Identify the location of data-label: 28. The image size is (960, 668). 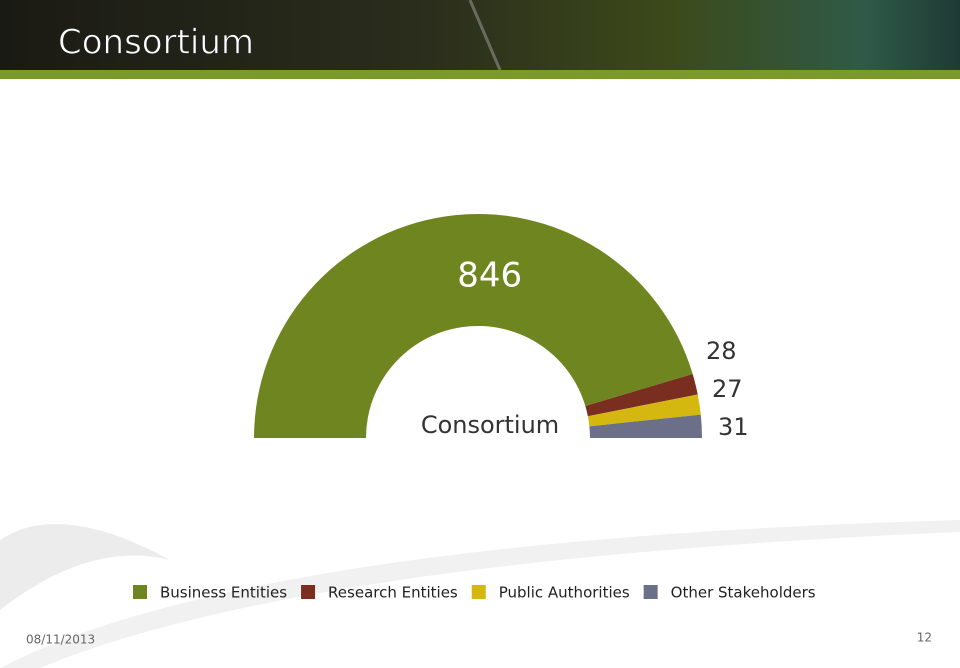
(721, 351).